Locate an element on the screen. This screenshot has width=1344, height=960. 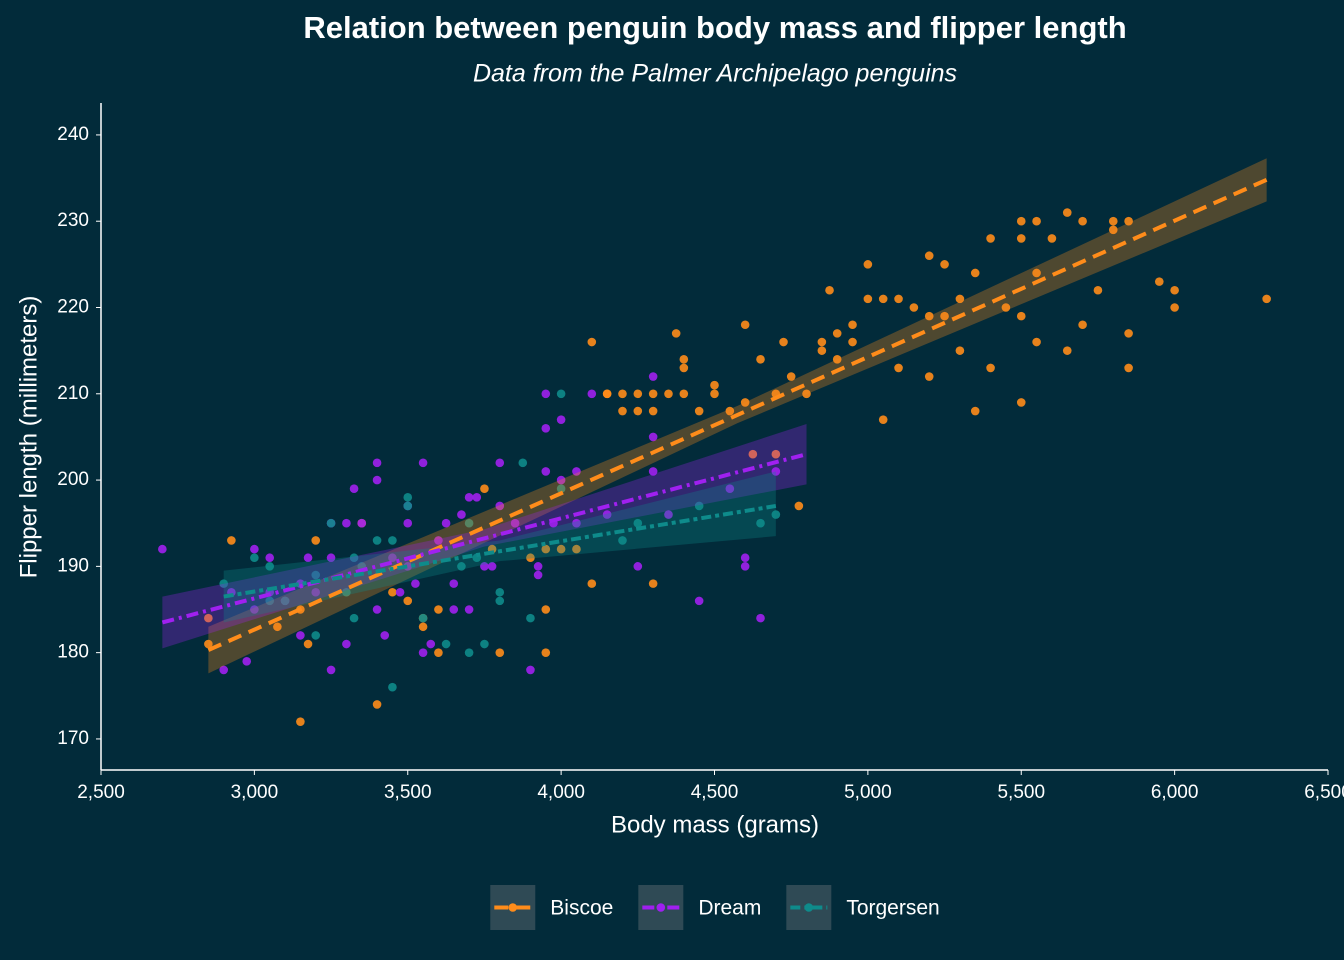
confidence-band is located at coordinates (499, 547).